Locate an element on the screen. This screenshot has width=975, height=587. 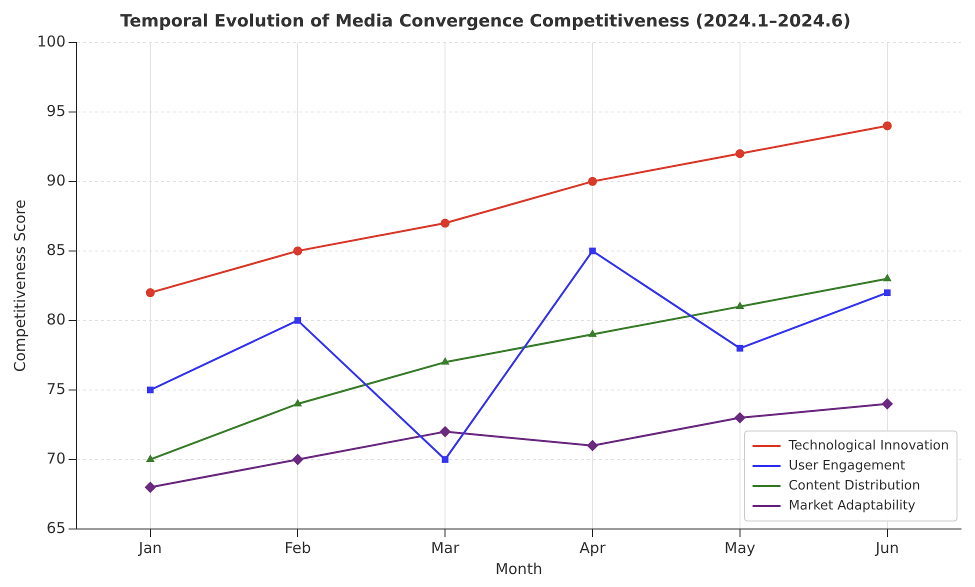
y-tick-label: 95 is located at coordinates (56, 111).